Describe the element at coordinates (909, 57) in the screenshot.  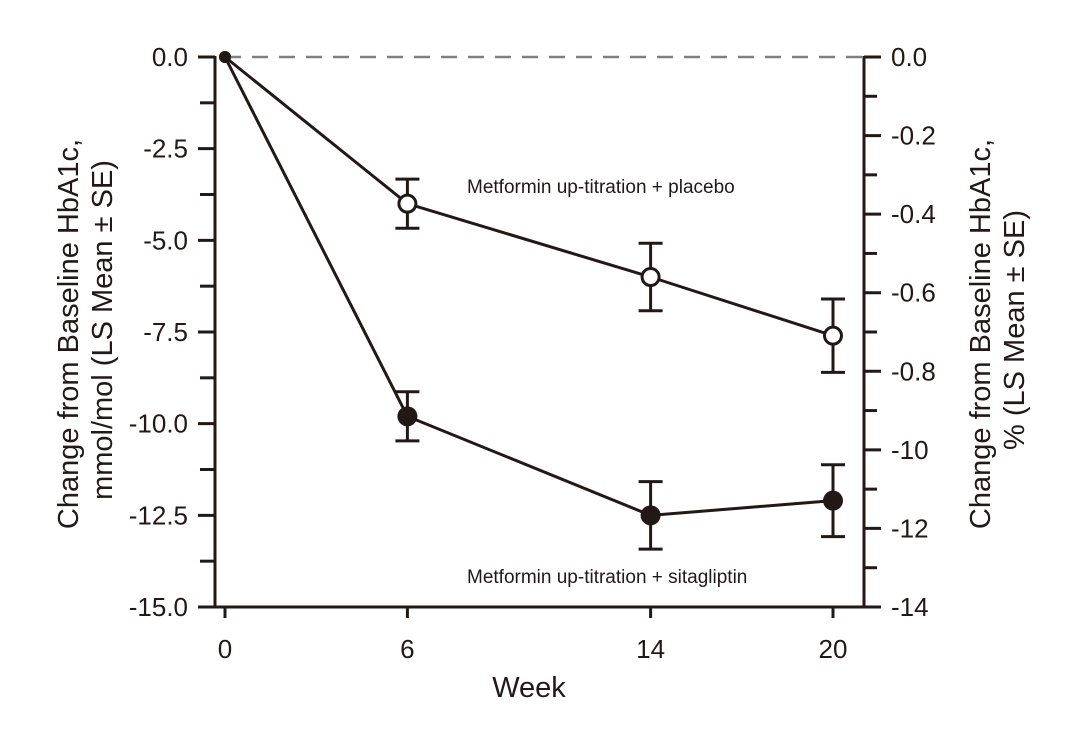
I see `right-tick-label: 0.0` at that location.